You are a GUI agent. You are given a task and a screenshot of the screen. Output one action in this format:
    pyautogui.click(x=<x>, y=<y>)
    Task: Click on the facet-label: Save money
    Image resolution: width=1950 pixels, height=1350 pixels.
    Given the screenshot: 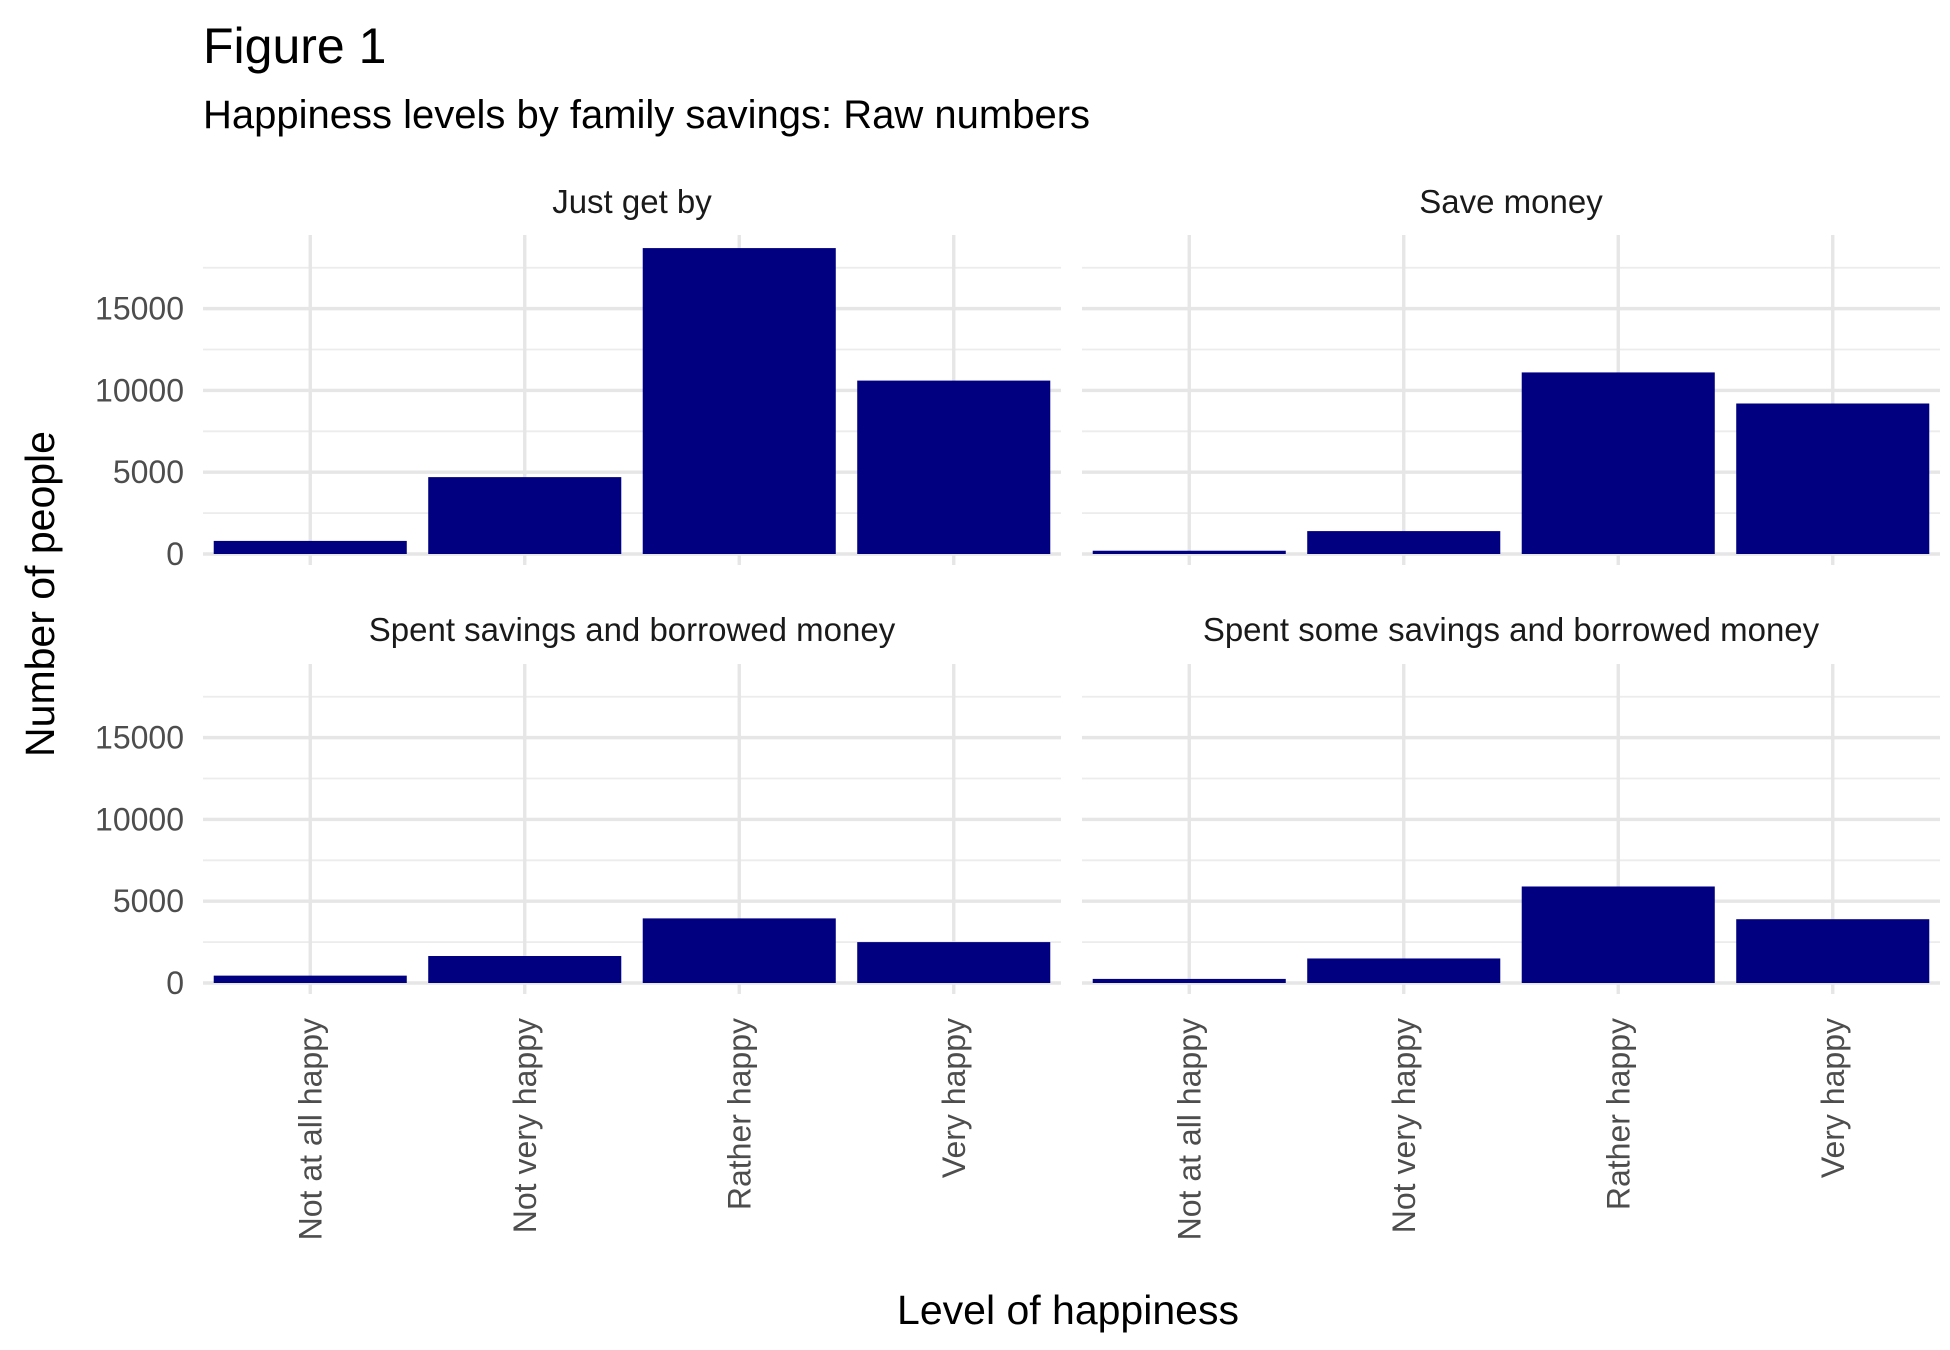 What is the action you would take?
    pyautogui.click(x=1511, y=201)
    